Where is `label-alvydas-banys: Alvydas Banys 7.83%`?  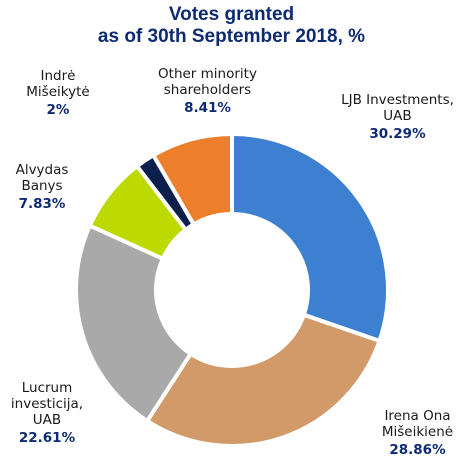 label-alvydas-banys: Alvydas Banys 7.83% is located at coordinates (42, 187).